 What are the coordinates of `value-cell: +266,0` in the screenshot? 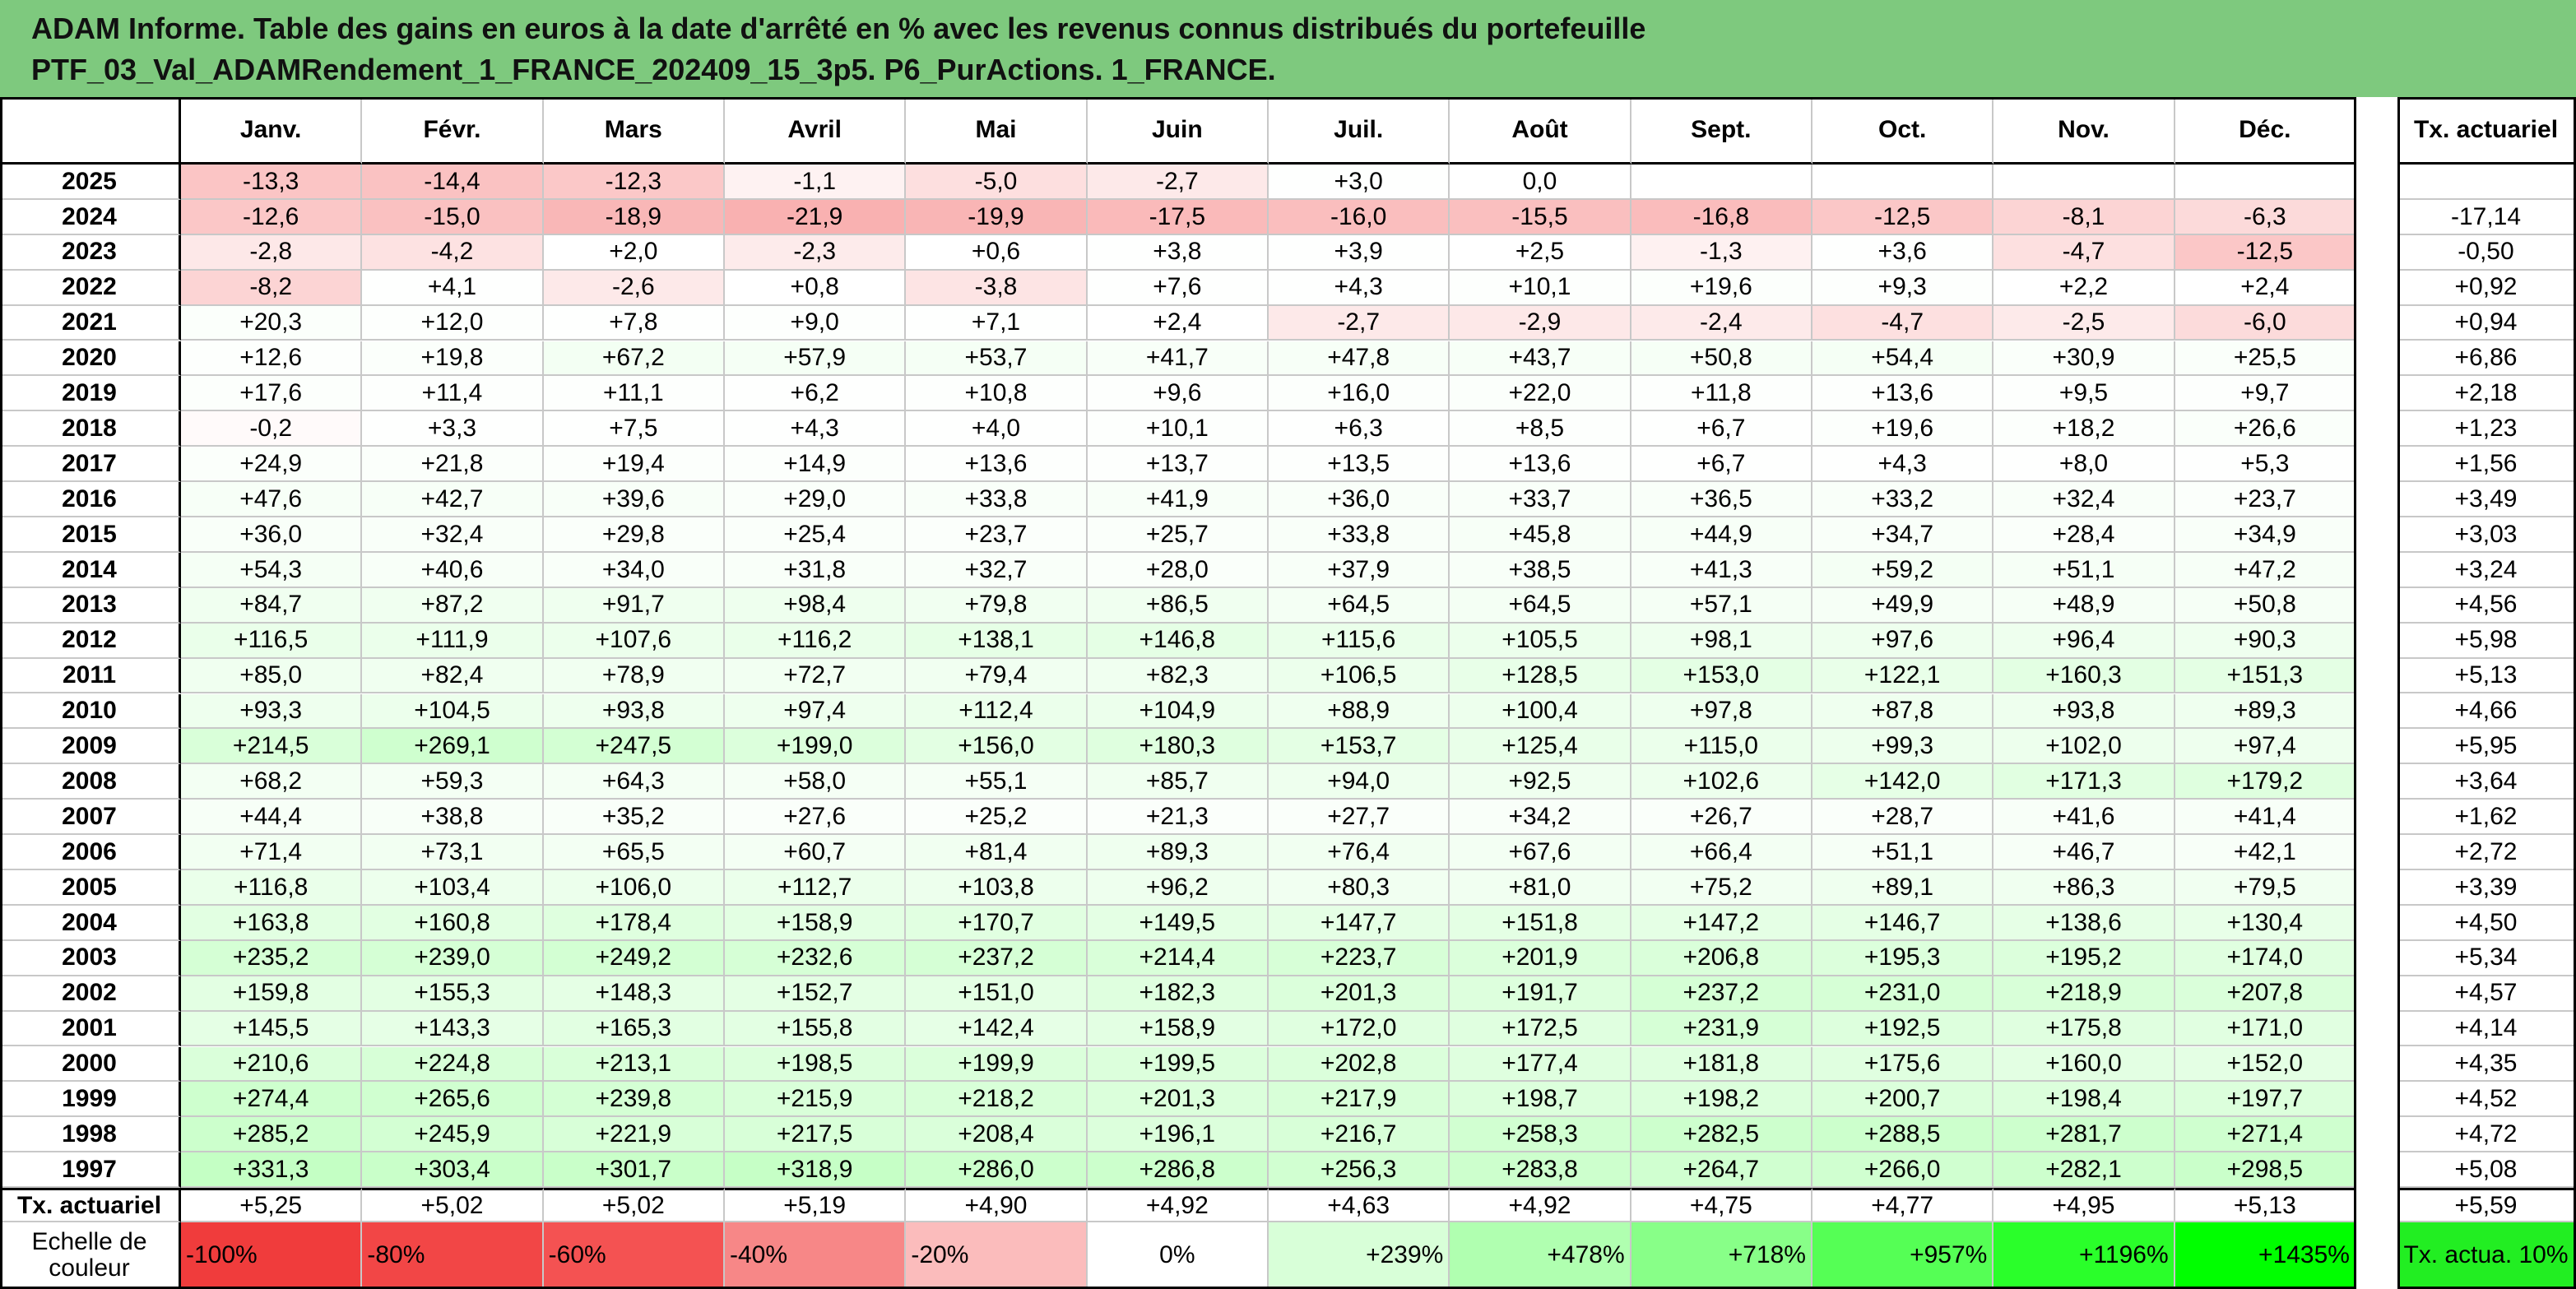 It's located at (1903, 1170).